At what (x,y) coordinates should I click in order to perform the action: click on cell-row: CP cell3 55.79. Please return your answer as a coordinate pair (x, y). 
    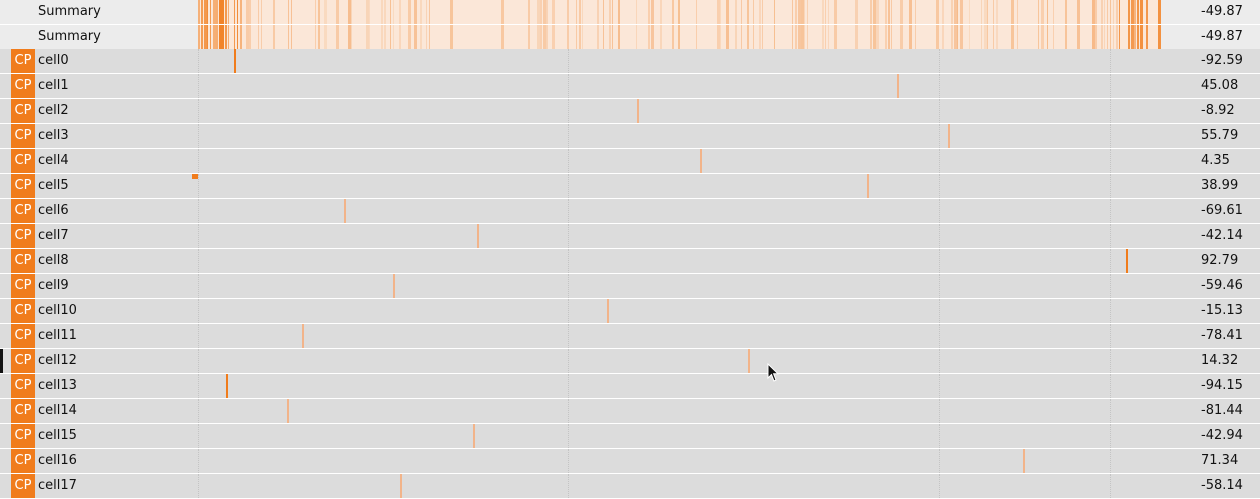
    Looking at the image, I should click on (630, 136).